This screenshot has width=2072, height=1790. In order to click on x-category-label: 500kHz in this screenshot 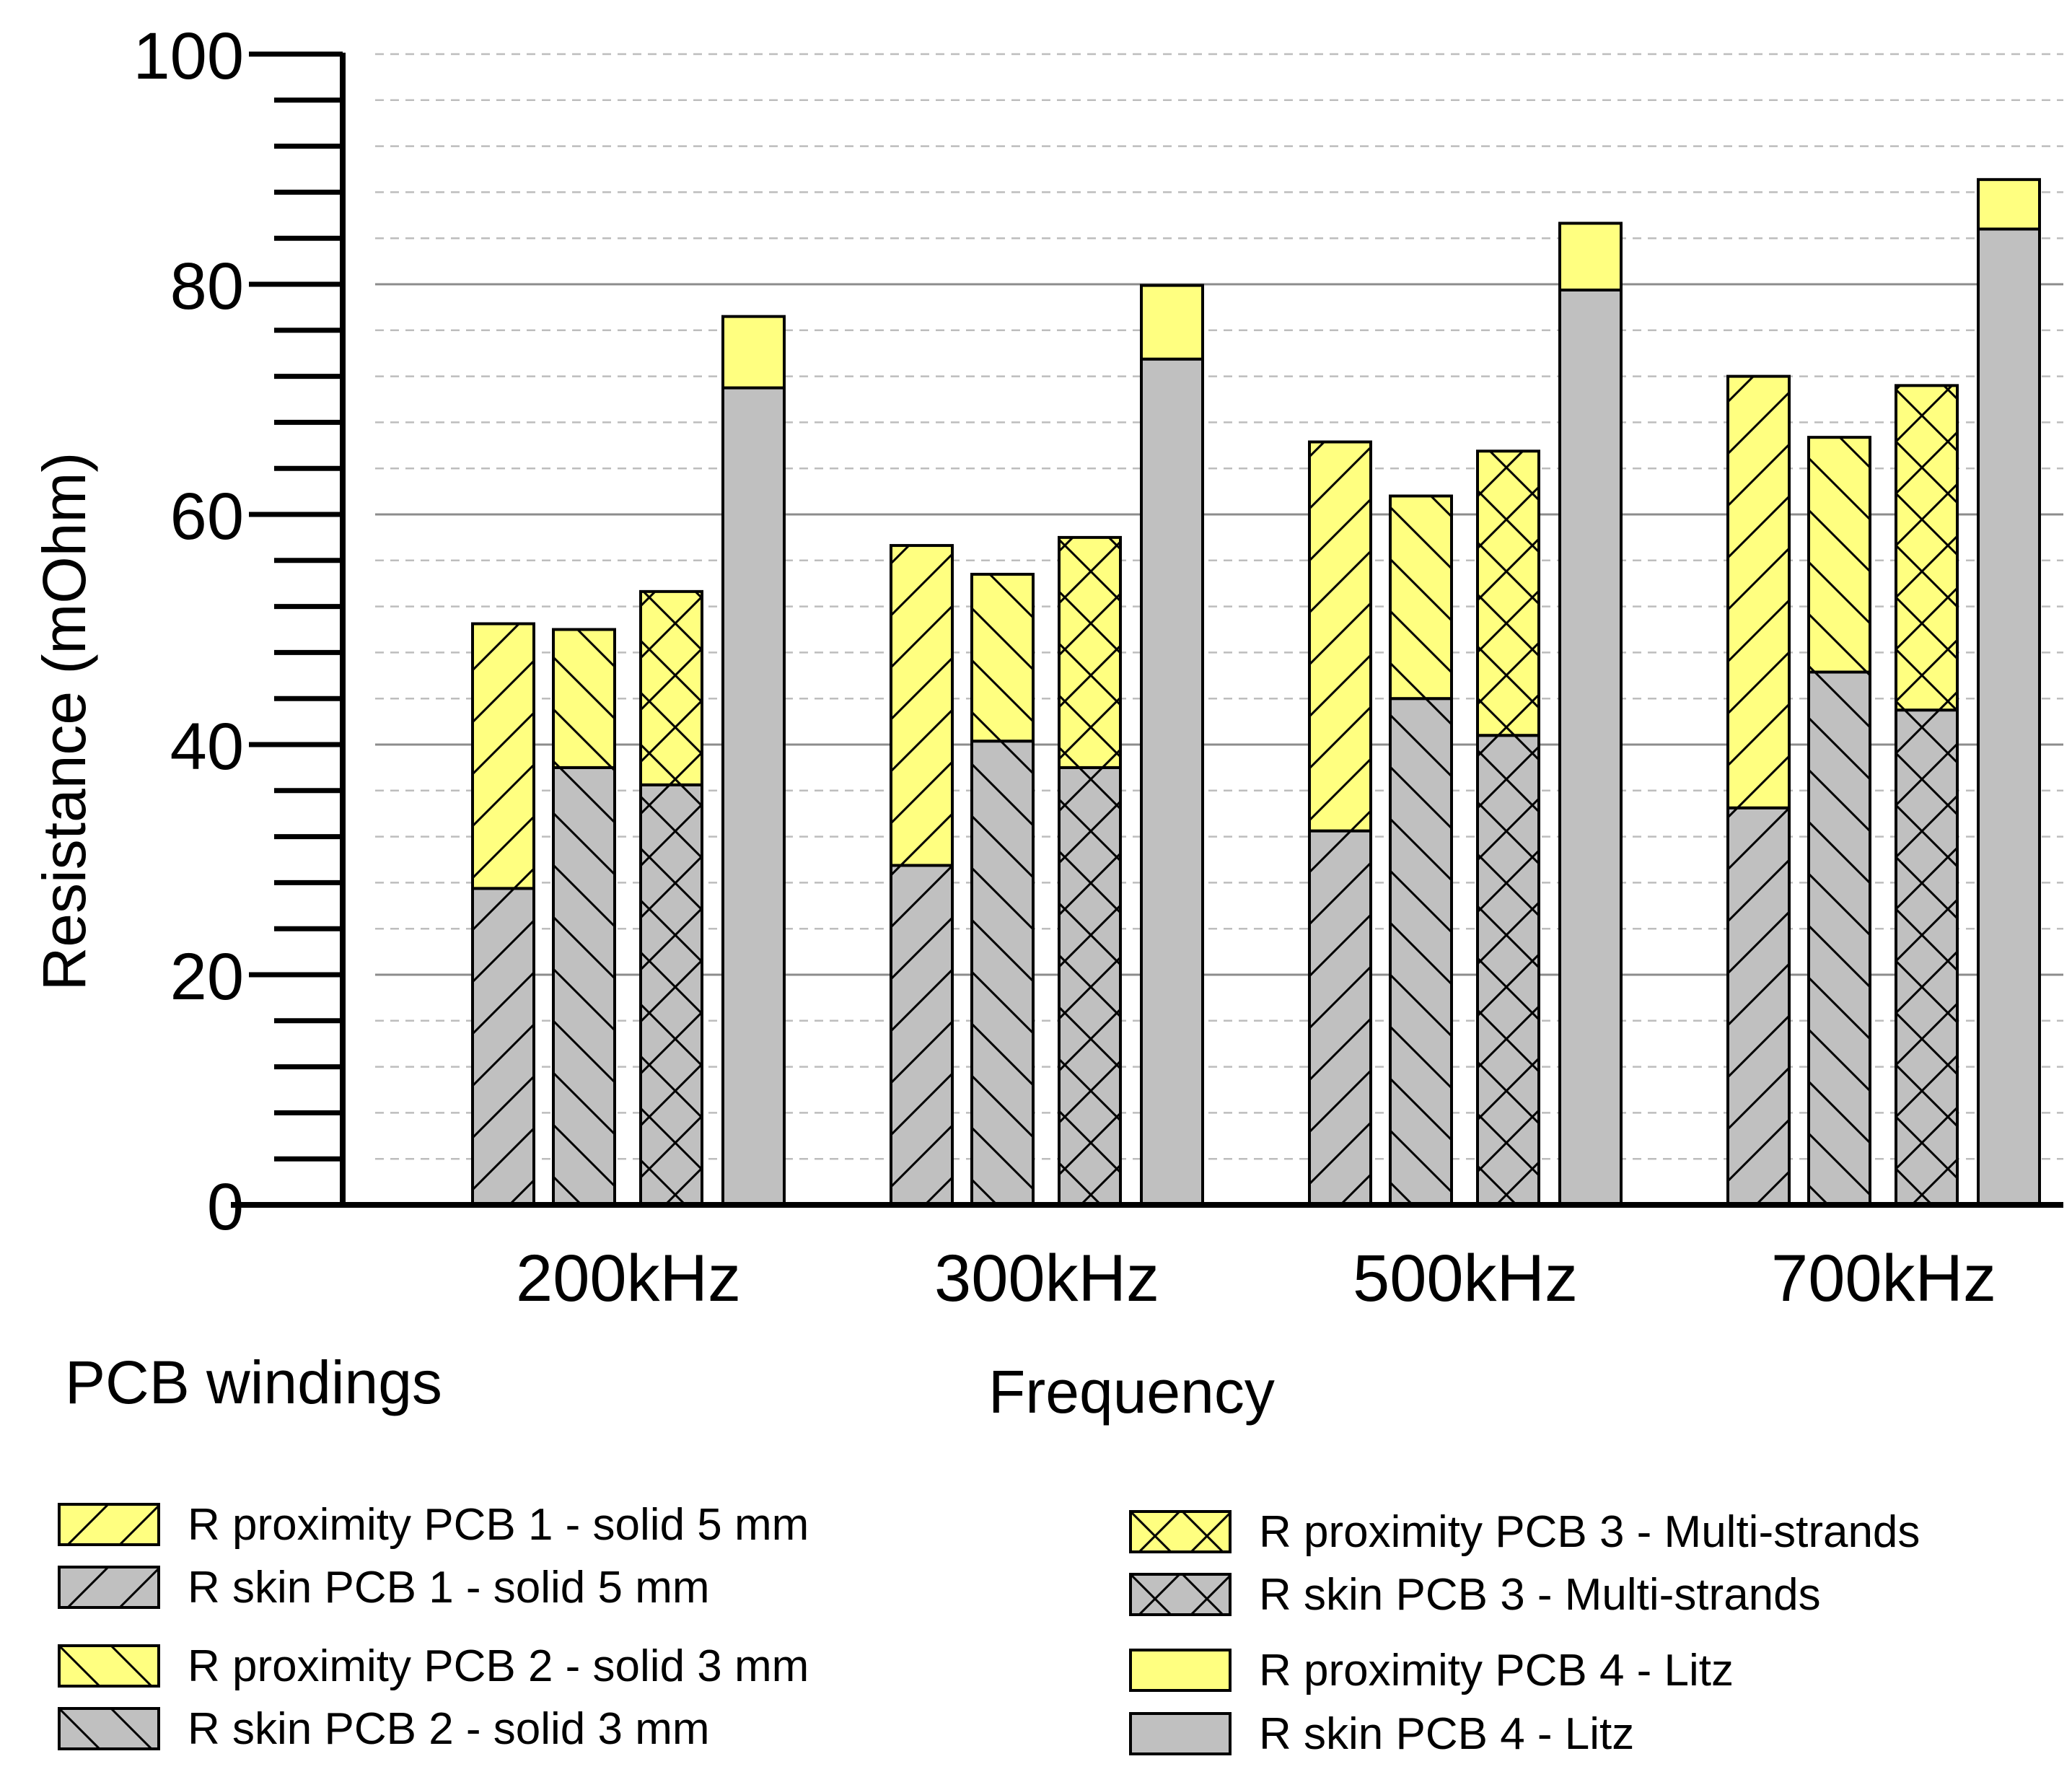, I will do `click(1465, 1278)`.